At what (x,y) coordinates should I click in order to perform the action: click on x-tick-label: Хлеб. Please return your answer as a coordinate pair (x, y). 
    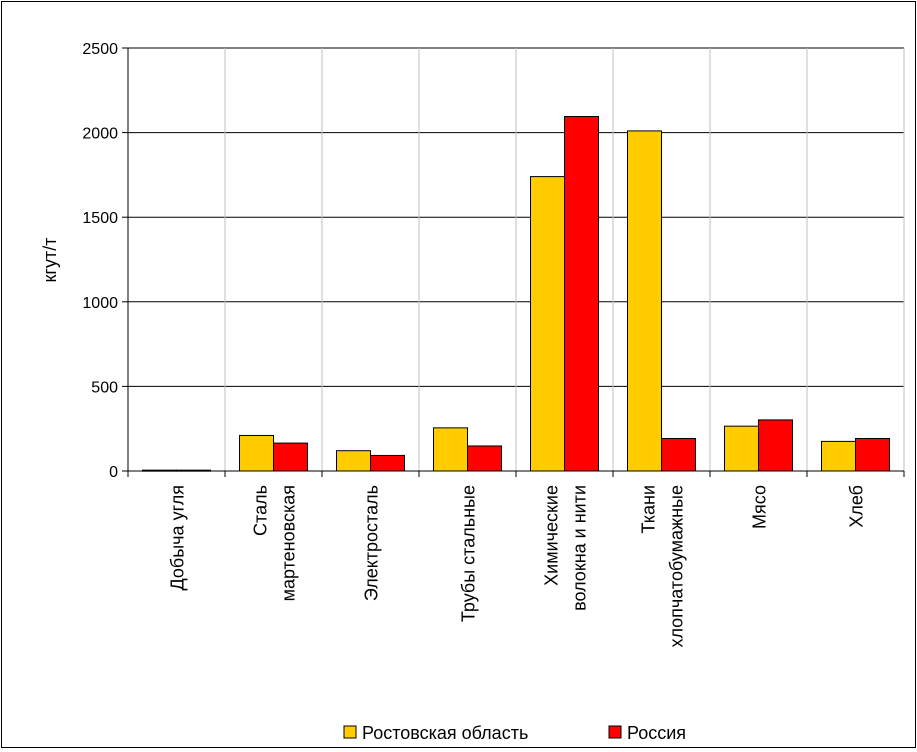
    Looking at the image, I should click on (857, 506).